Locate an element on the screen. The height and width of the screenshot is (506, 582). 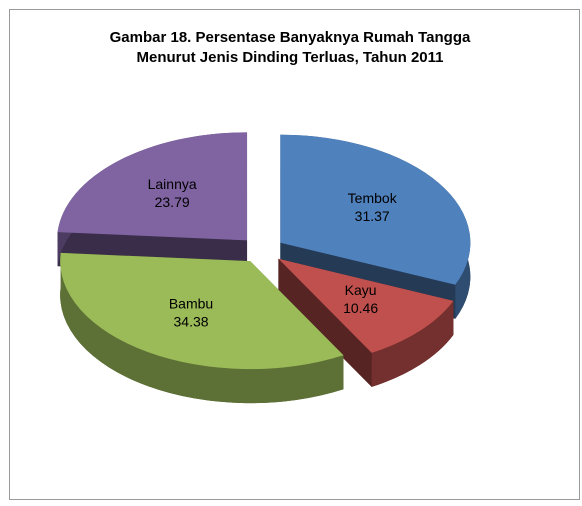
slice-label: Lainnya is located at coordinates (172, 184).